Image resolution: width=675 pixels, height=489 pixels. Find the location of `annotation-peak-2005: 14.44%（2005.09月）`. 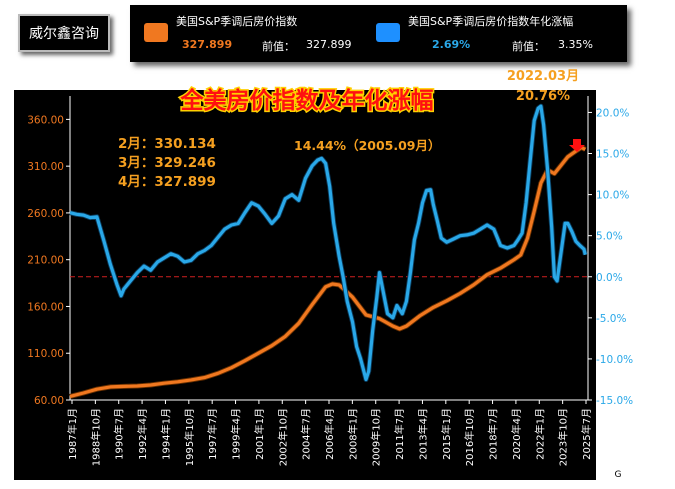

annotation-peak-2005: 14.44%（2005.09月） is located at coordinates (367, 145).